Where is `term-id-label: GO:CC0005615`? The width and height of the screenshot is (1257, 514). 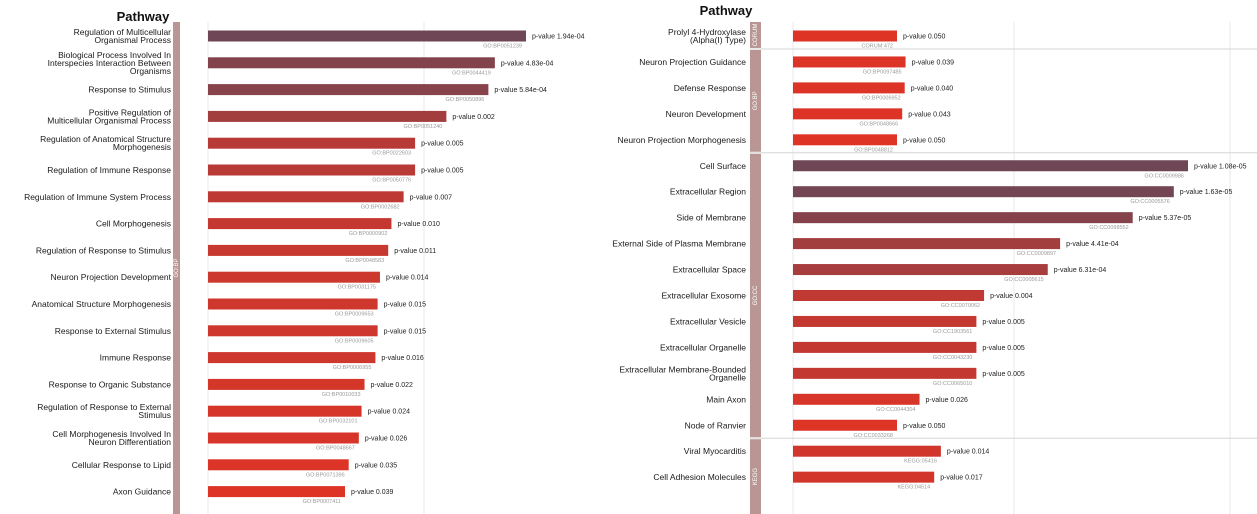
term-id-label: GO:CC0005615 is located at coordinates (1023, 280).